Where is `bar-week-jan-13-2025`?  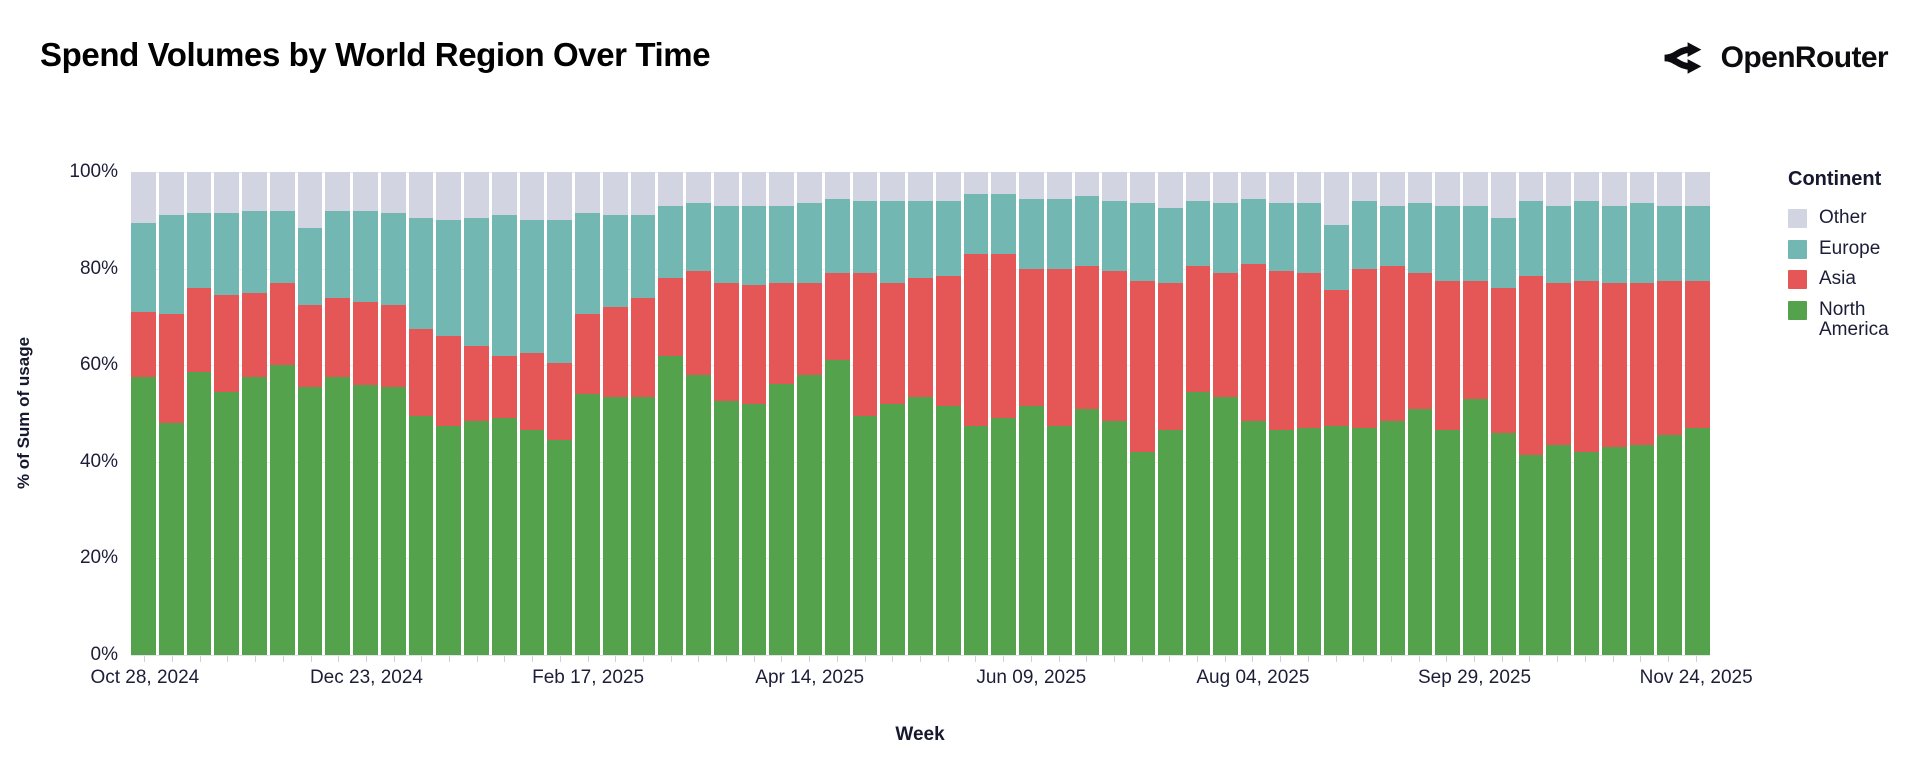 bar-week-jan-13-2025 is located at coordinates (448, 413).